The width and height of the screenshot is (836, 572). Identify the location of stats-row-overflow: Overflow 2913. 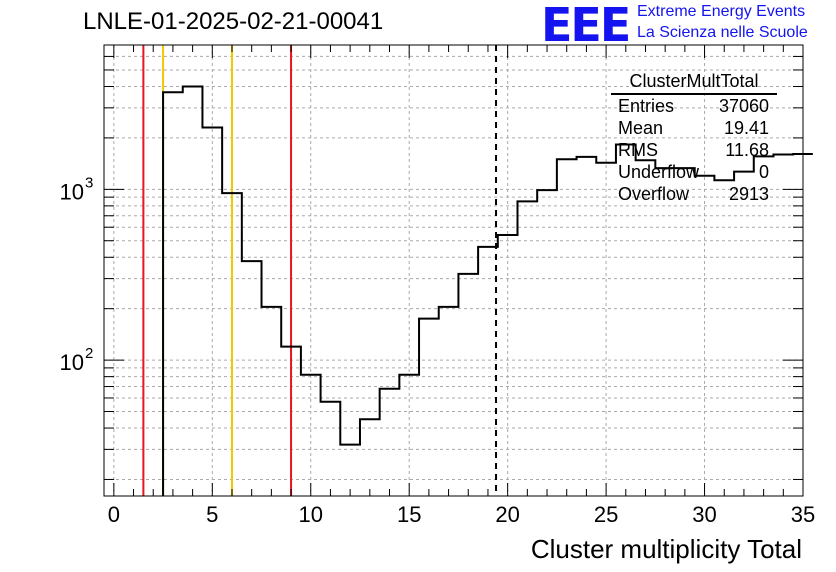
(694, 194).